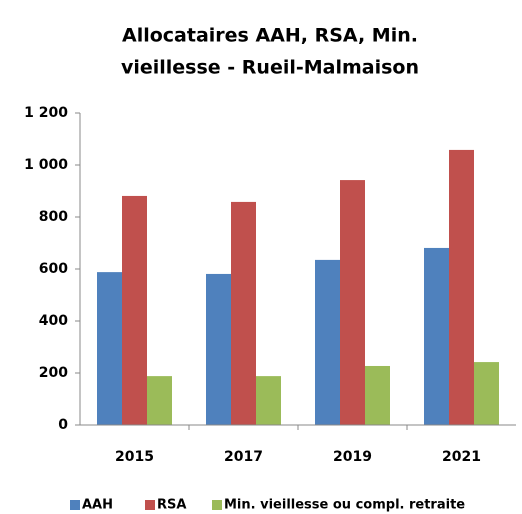 This screenshot has width=522, height=514. Describe the element at coordinates (53, 217) in the screenshot. I see `y-tick-label: 800` at that location.